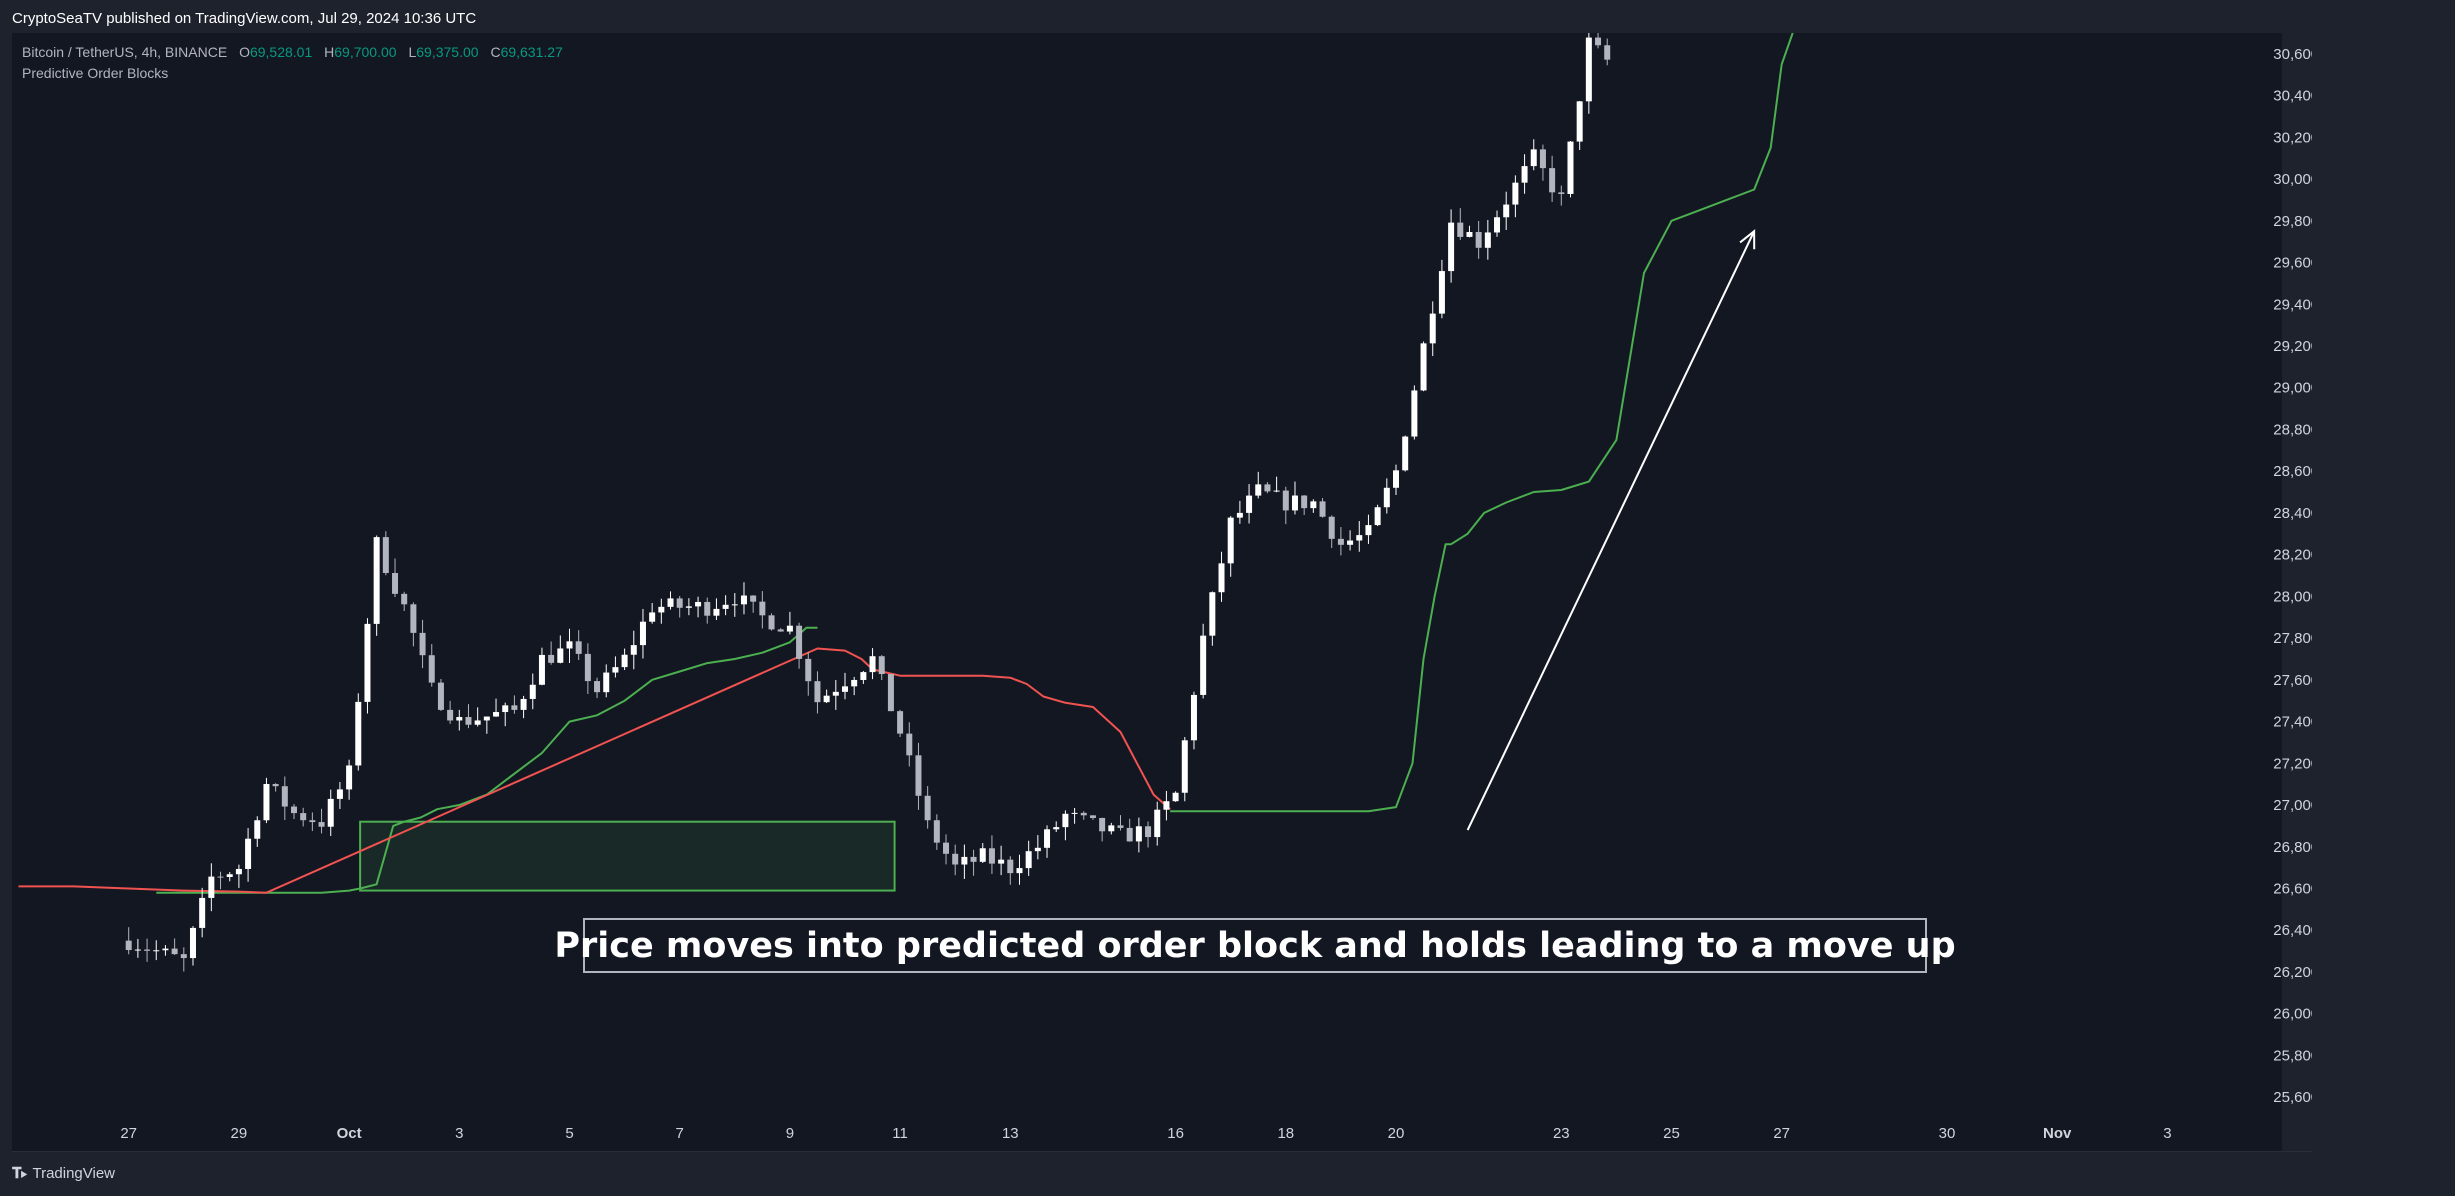 The width and height of the screenshot is (2455, 1196). I want to click on order-block-zone, so click(627, 856).